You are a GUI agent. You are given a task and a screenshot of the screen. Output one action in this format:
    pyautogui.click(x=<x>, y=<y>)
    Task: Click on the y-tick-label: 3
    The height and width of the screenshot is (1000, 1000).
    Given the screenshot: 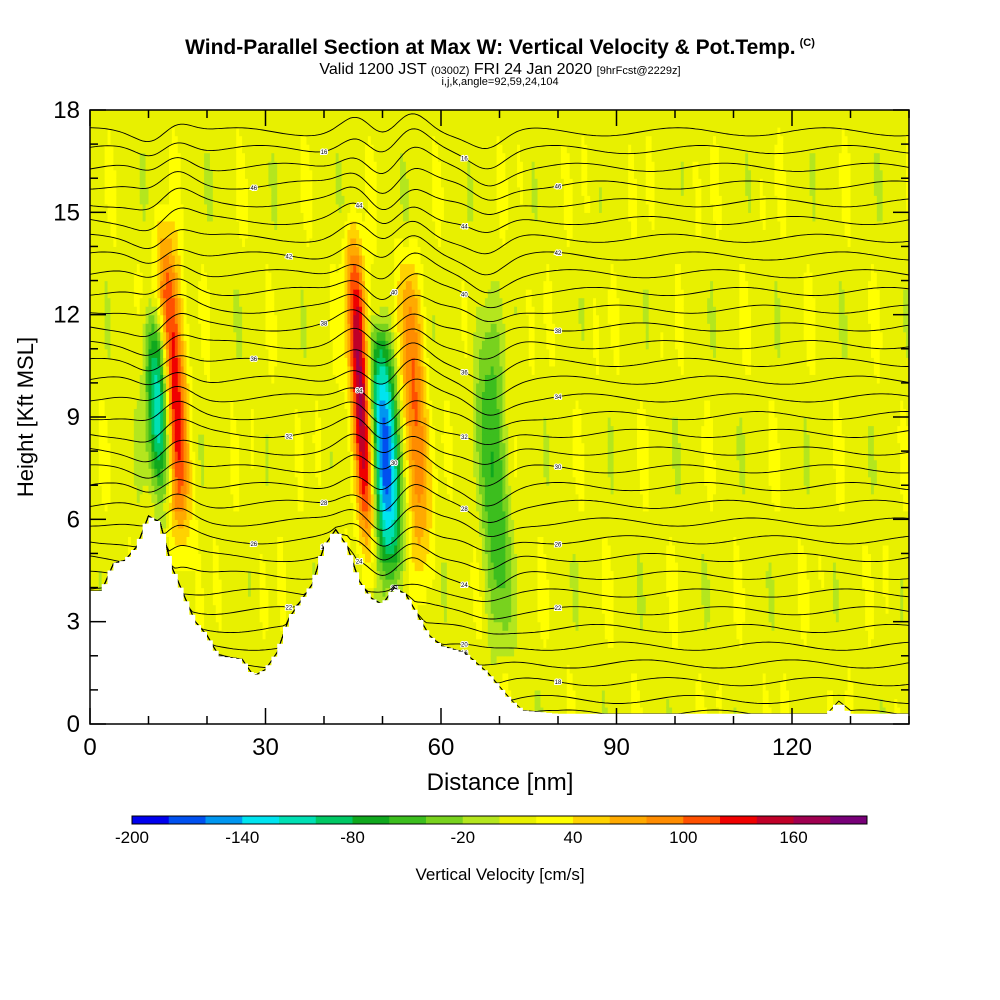 What is the action you would take?
    pyautogui.click(x=73, y=622)
    